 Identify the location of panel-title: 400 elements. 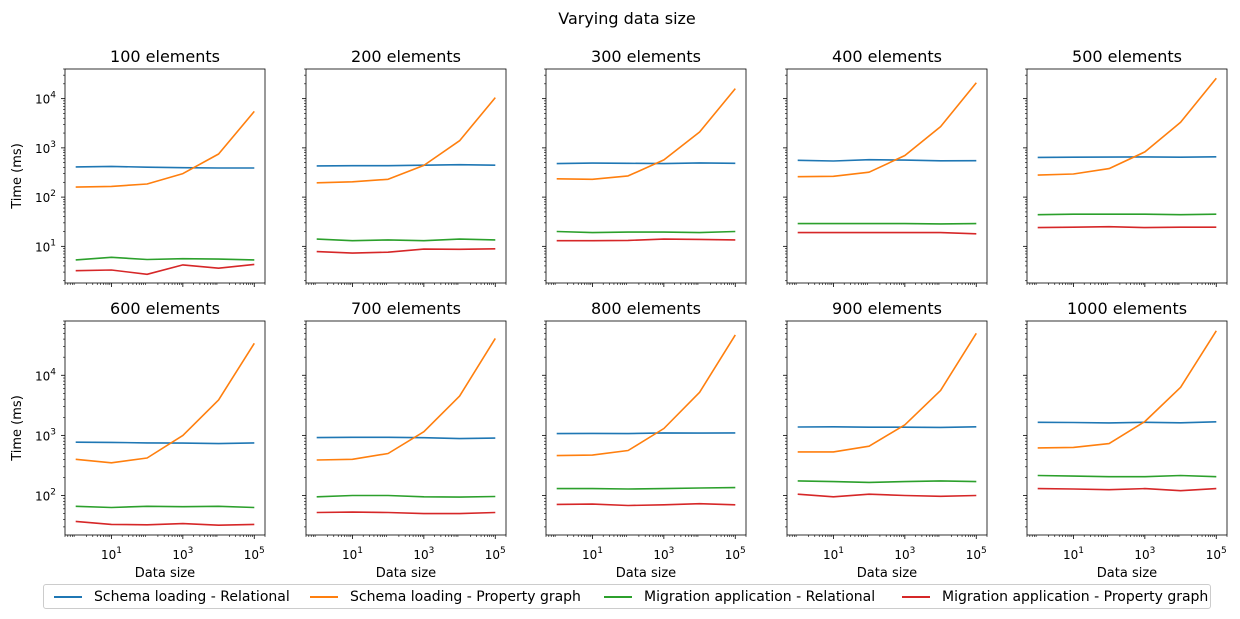
(887, 56).